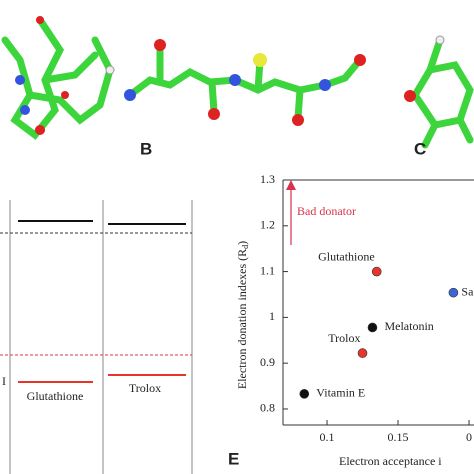  I want to click on y-axis-label: Electron donation indexes (Rd), so click(242, 315).